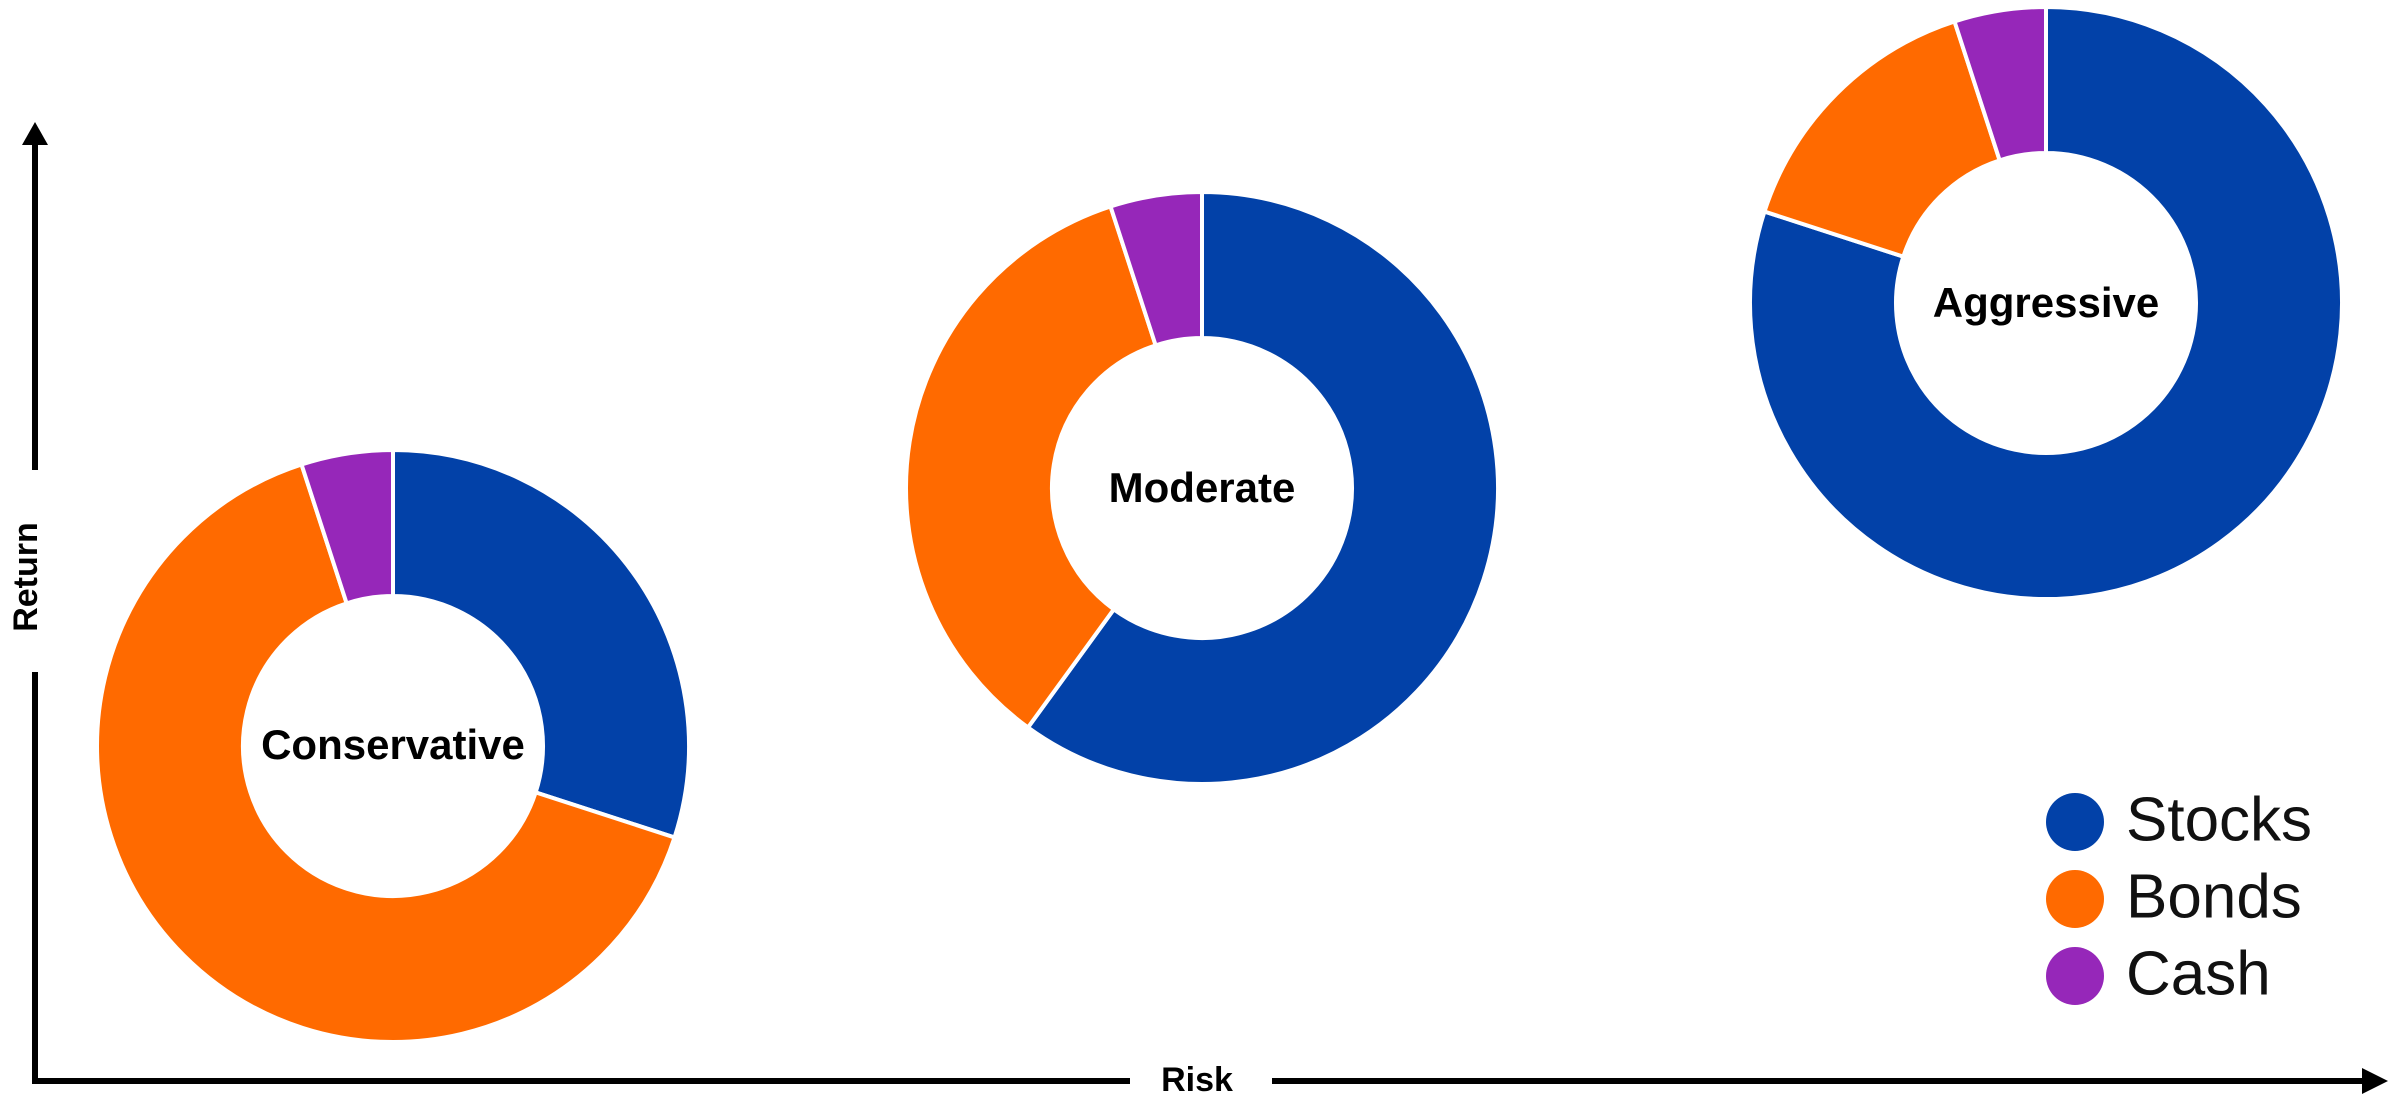 This screenshot has height=1096, width=2403. Describe the element at coordinates (1197, 1078) in the screenshot. I see `x-axis-label: Risk` at that location.